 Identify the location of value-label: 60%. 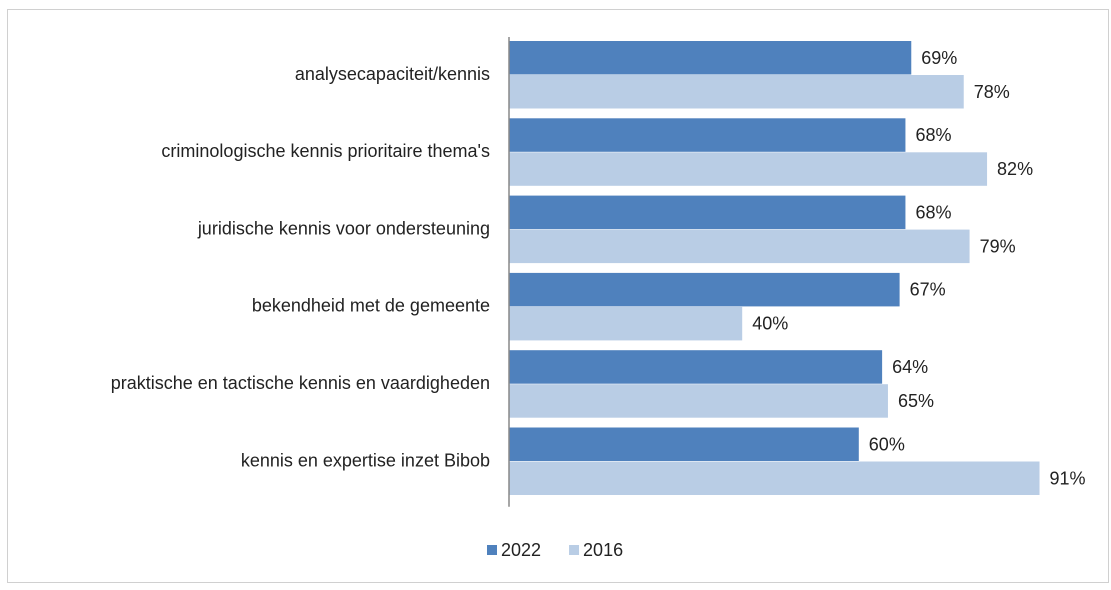
(887, 444).